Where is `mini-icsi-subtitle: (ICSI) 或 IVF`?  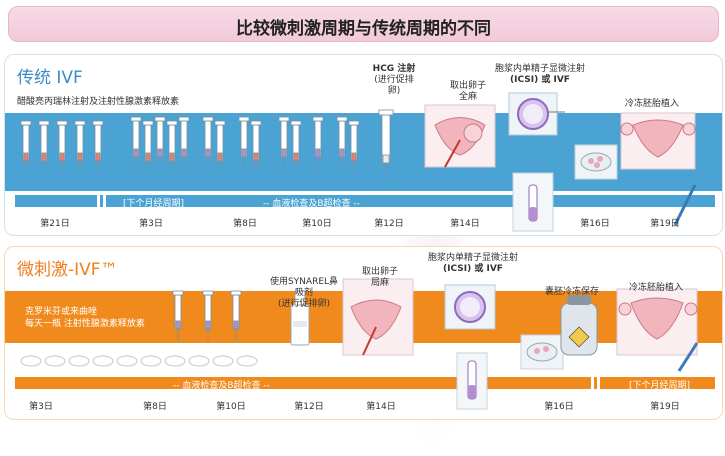
mini-icsi-subtitle: (ICSI) 或 IVF is located at coordinates (473, 269).